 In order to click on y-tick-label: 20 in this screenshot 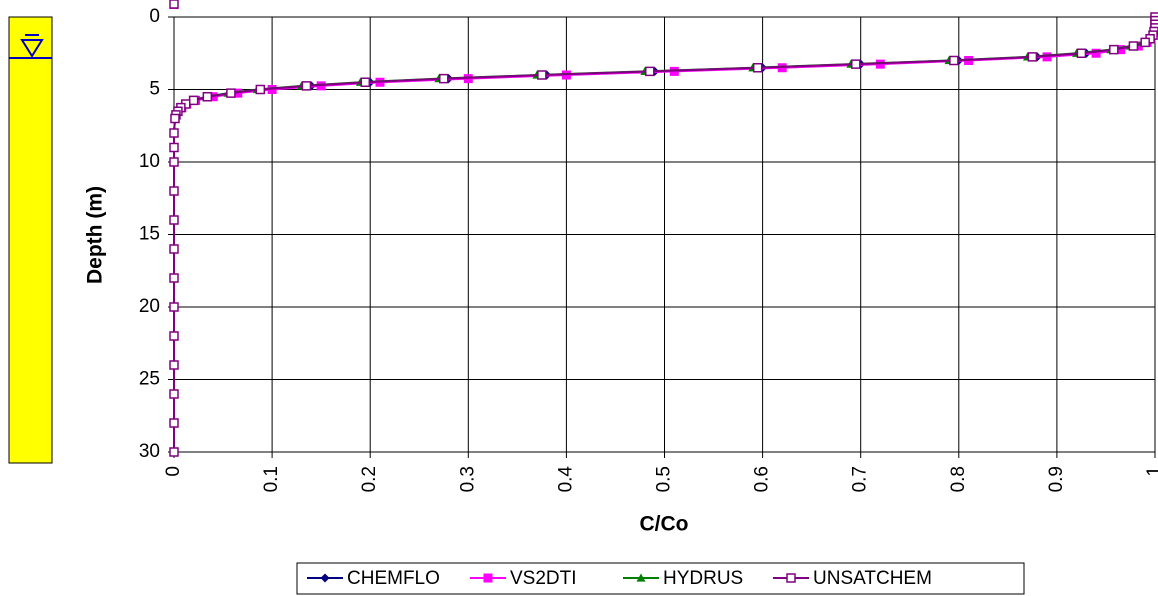, I will do `click(149, 306)`.